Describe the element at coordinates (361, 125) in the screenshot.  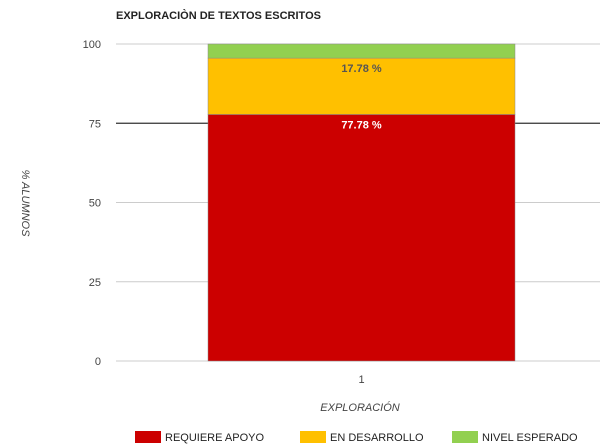
I see `data-label: 77.78 %` at that location.